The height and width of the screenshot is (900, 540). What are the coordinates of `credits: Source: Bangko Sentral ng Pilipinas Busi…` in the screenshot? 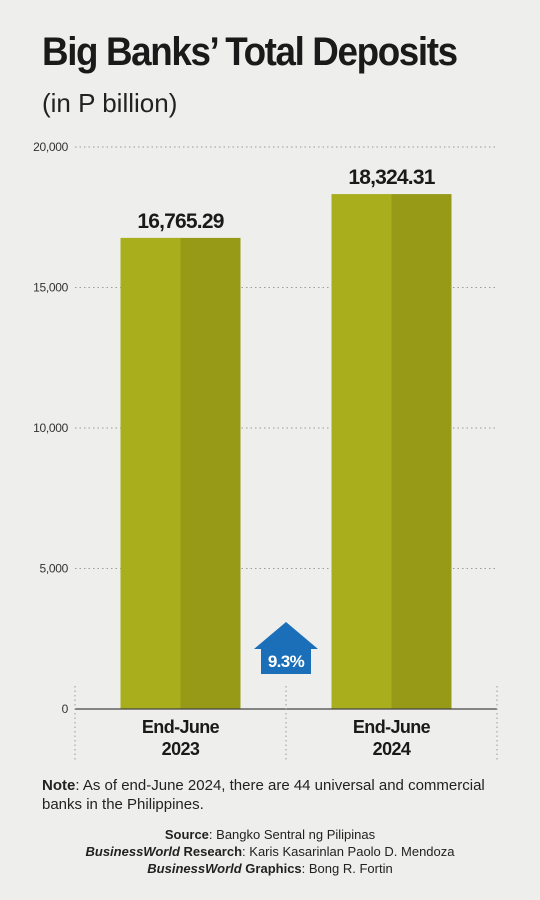 It's located at (270, 851).